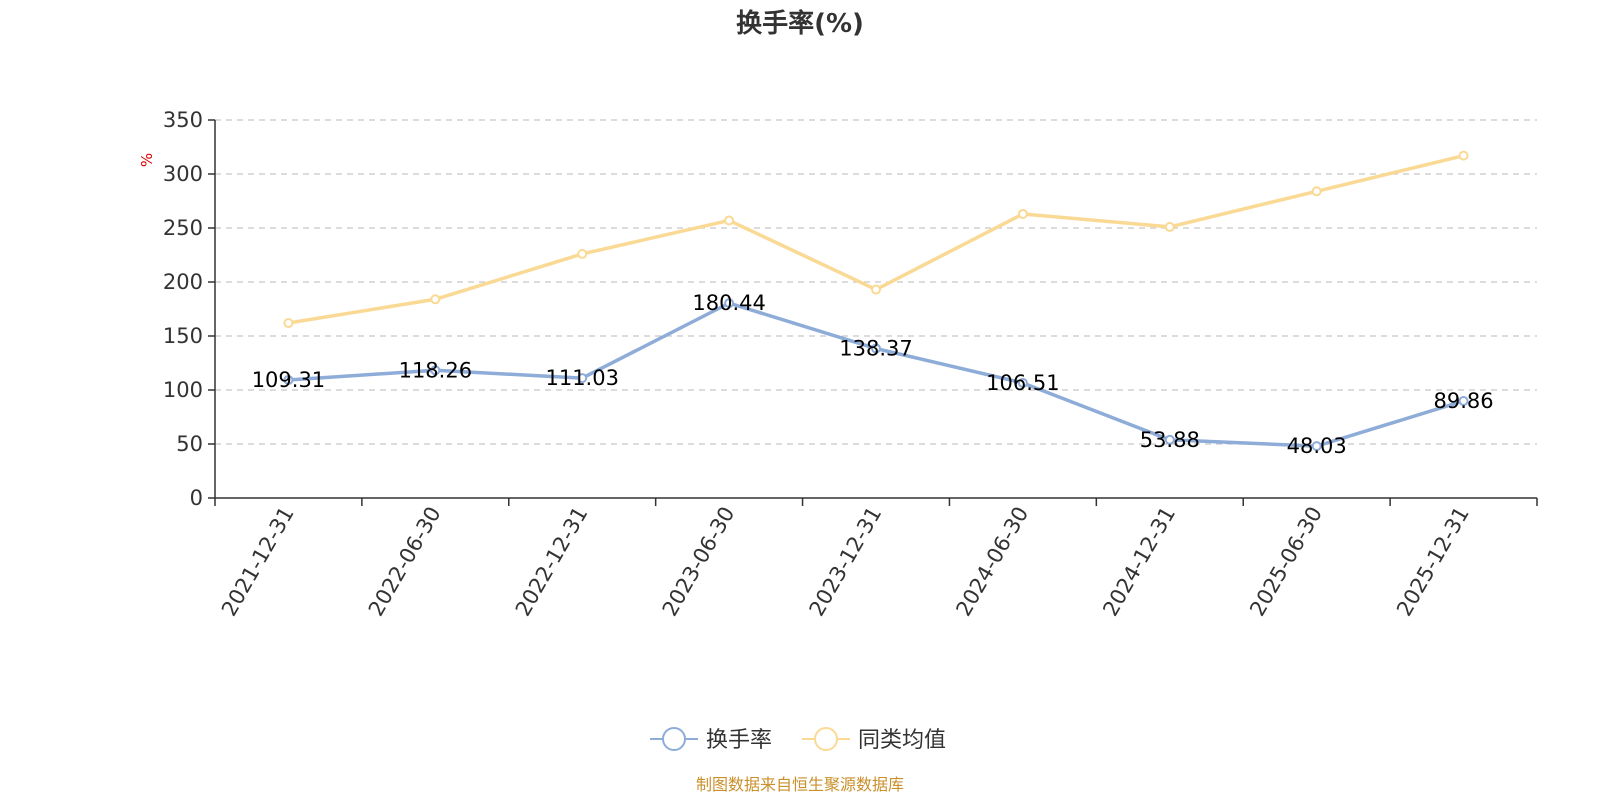 The image size is (1600, 800). Describe the element at coordinates (183, 336) in the screenshot. I see `y-tick-label: 150` at that location.